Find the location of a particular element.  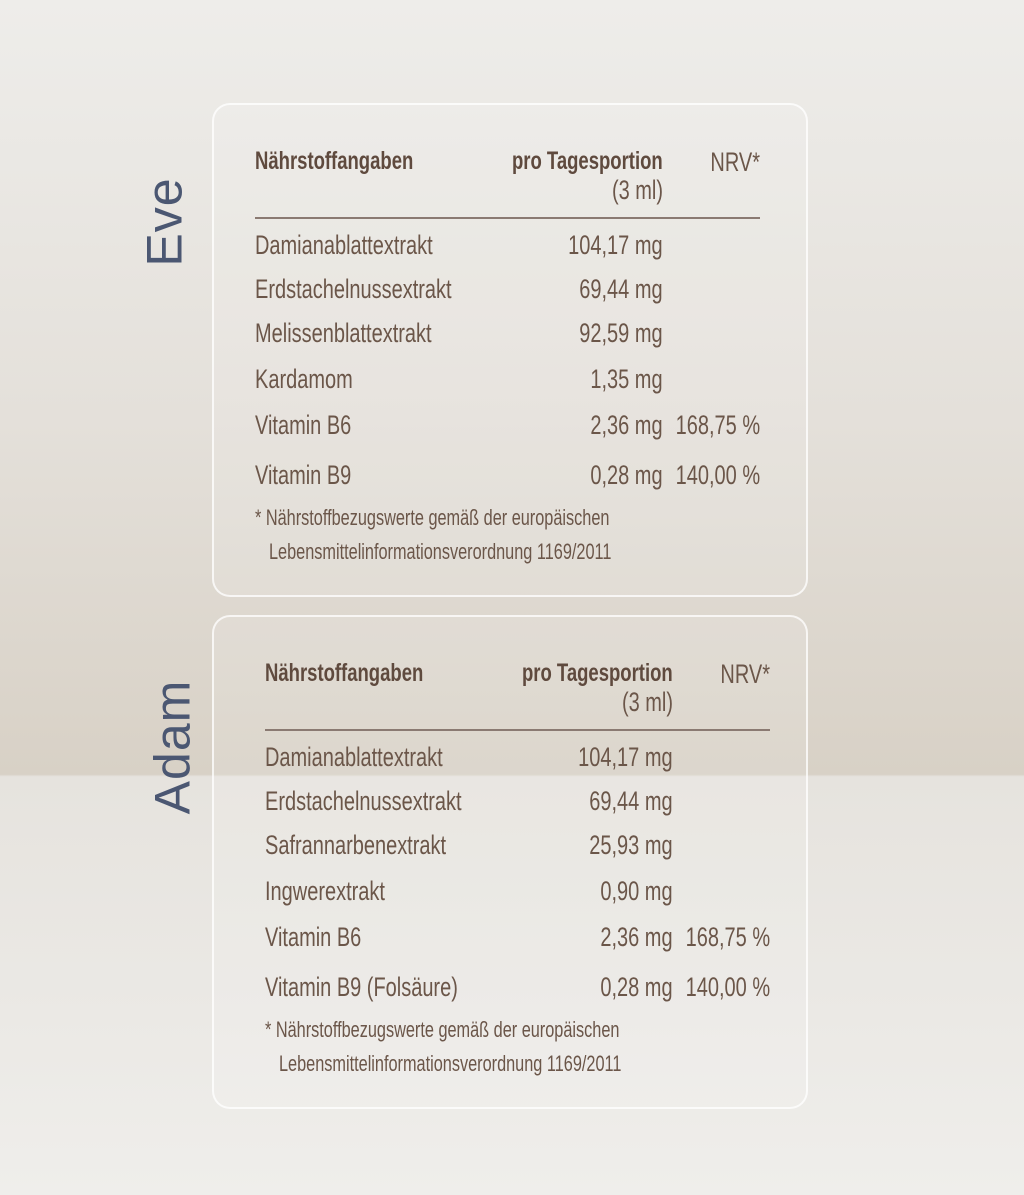

row-name: Vitamin B9 (Folsäure) is located at coordinates (361, 987).